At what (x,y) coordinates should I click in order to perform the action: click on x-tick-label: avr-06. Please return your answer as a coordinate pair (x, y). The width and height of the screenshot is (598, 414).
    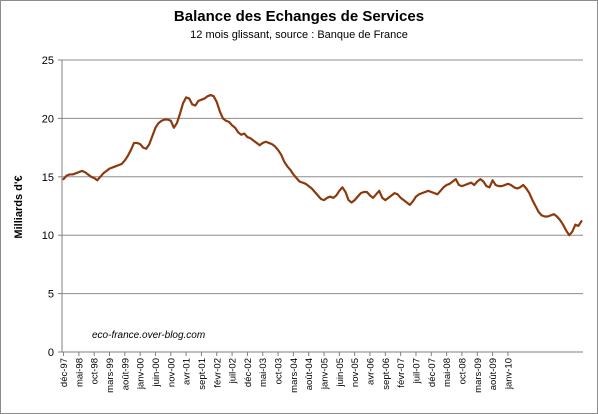
    Looking at the image, I should click on (371, 371).